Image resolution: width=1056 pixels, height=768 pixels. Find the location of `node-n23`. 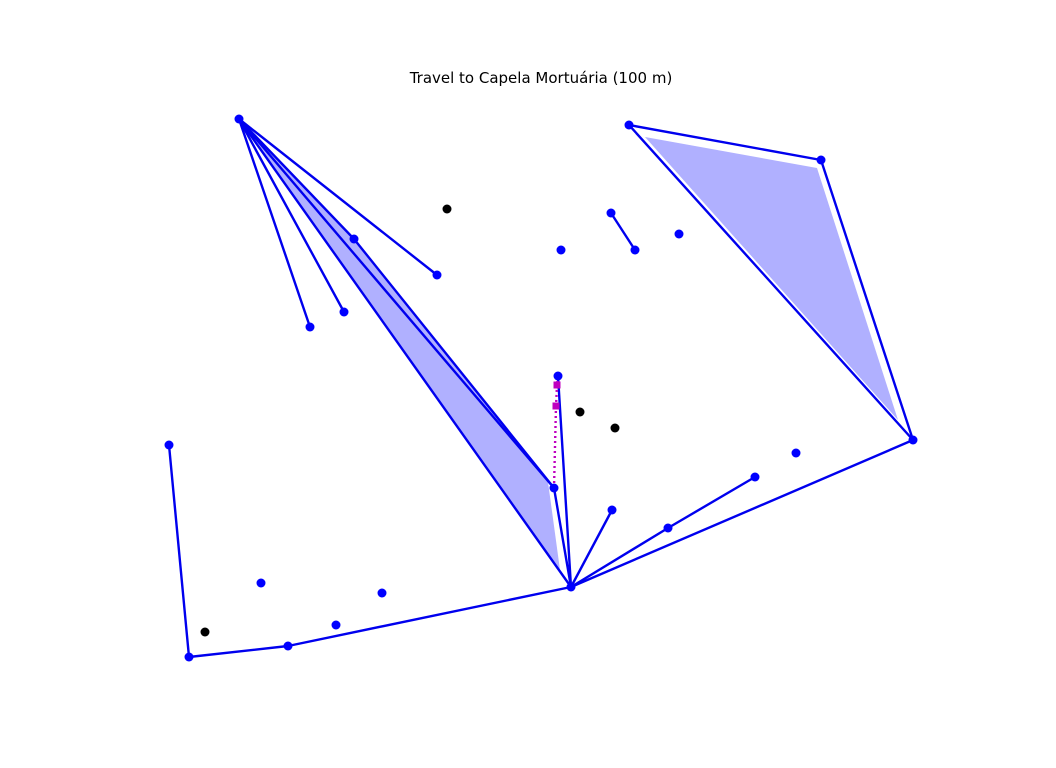

node-n23 is located at coordinates (336, 625).